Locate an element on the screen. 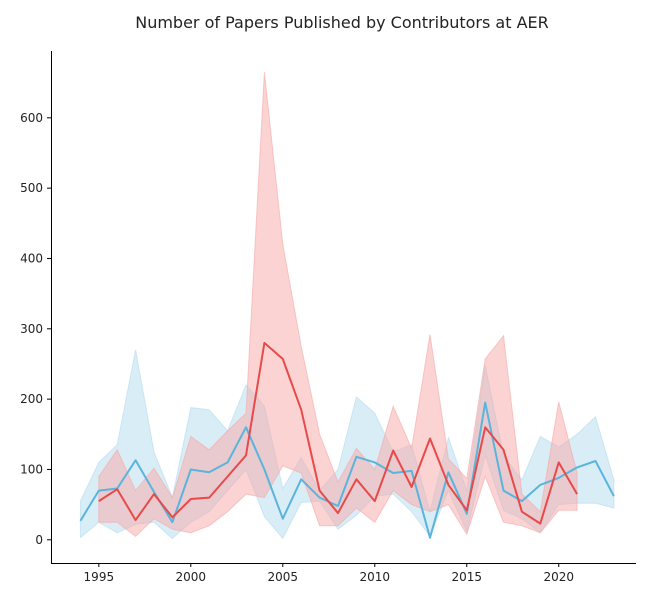  x-tick-label: 2010 is located at coordinates (375, 577).